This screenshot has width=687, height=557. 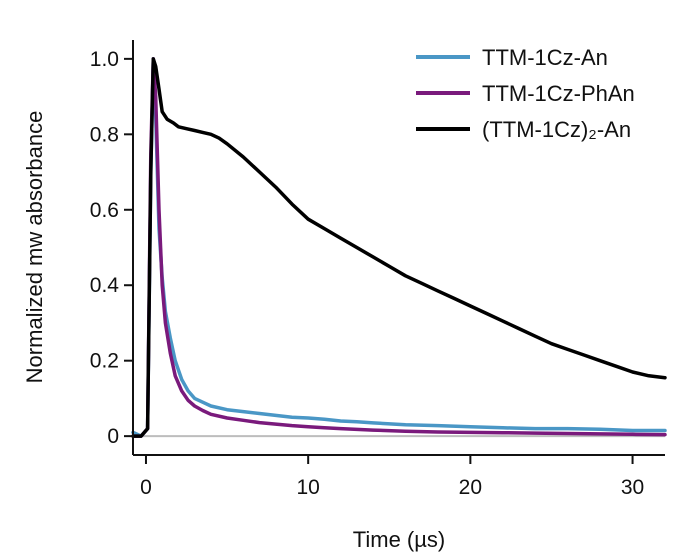 I want to click on legend-label-1: TTM-1Cz-An, so click(x=545, y=57).